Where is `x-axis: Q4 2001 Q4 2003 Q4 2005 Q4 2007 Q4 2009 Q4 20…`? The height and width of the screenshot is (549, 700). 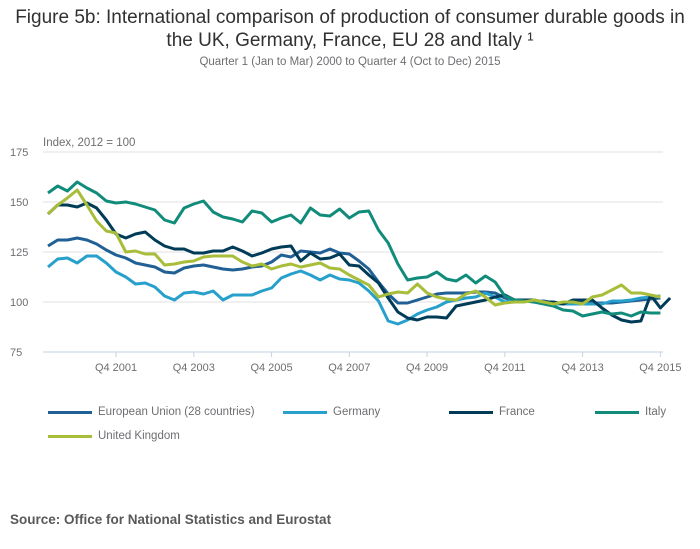 x-axis: Q4 2001 Q4 2003 Q4 2005 Q4 2007 Q4 2009 Q4 20… is located at coordinates (362, 362).